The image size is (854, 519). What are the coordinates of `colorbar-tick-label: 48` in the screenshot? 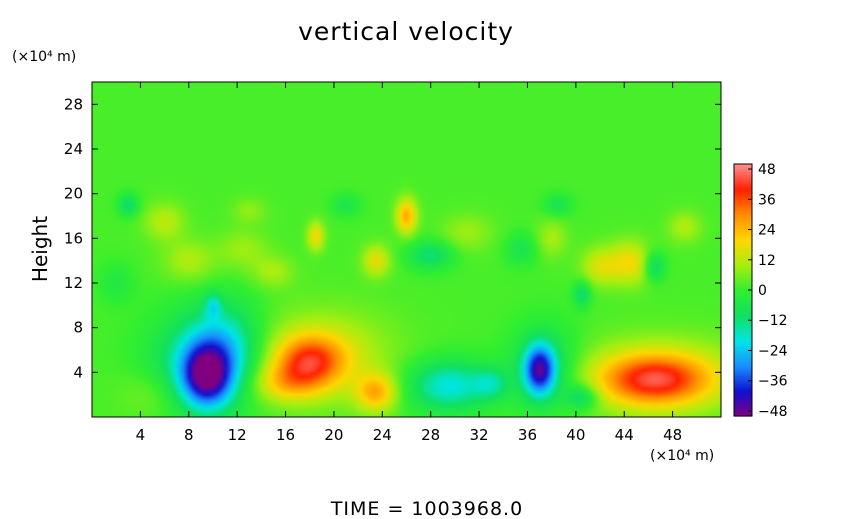 It's located at (767, 170).